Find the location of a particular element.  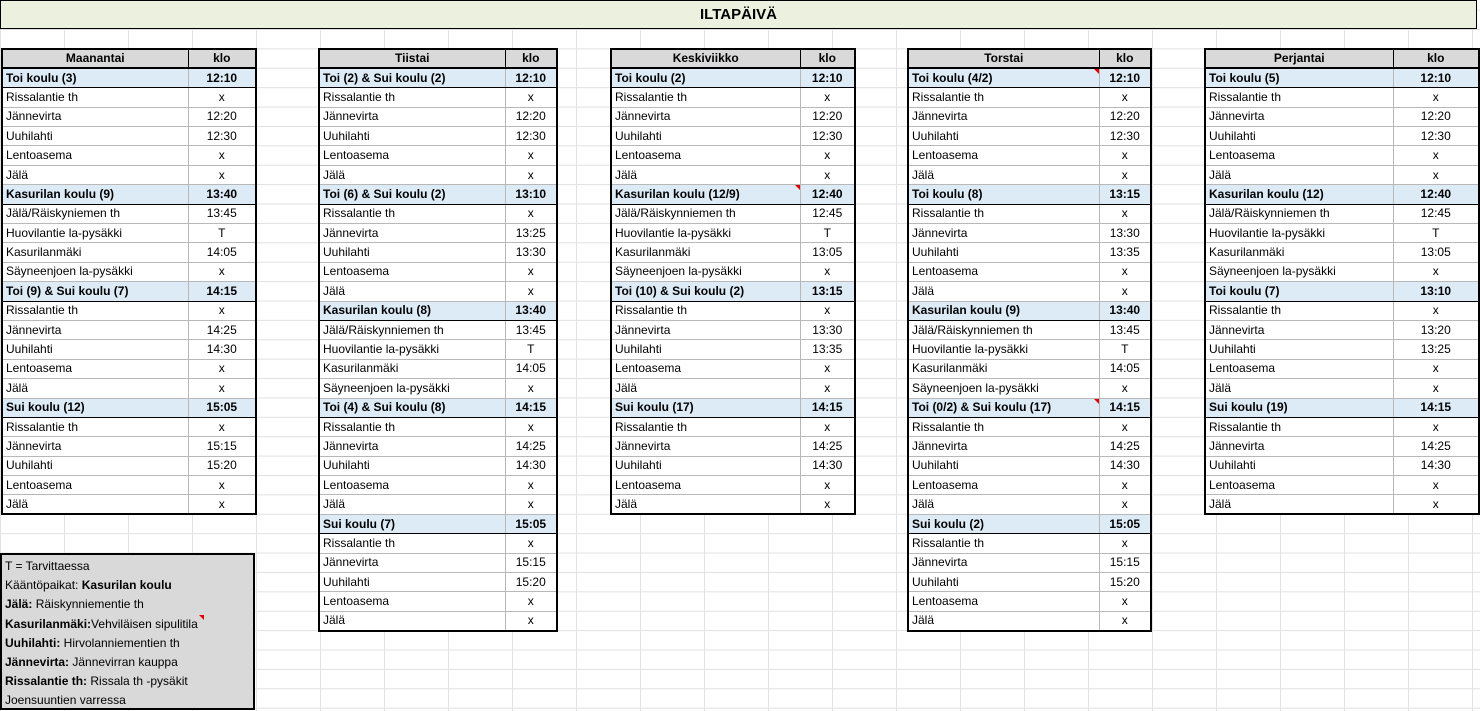

school-name-cell: Kasurilan koulu (12) is located at coordinates (1299, 194).